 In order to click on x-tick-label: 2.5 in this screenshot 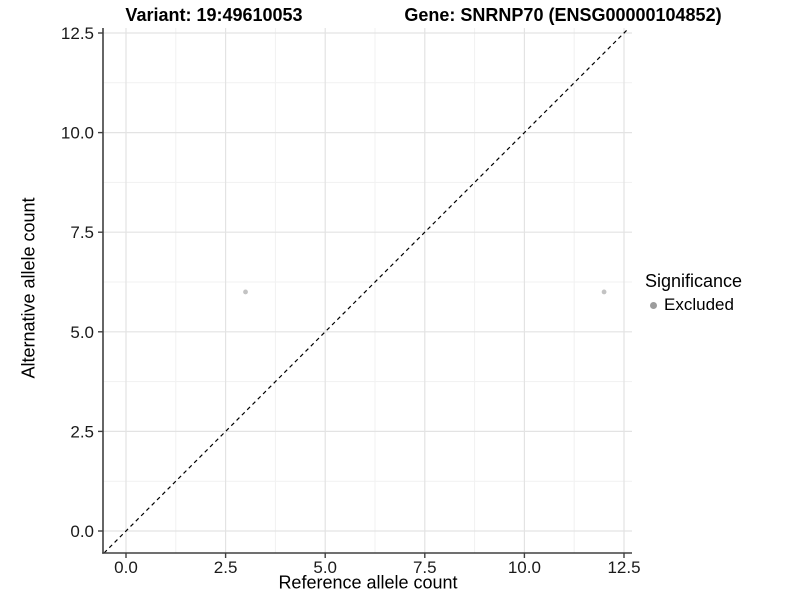, I will do `click(226, 567)`.